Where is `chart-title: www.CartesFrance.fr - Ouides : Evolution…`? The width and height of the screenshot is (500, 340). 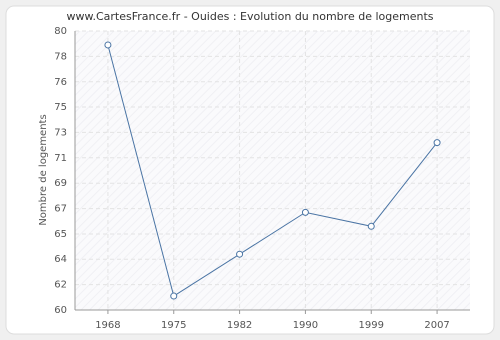 chart-title: www.CartesFrance.fr - Ouides : Evolution… is located at coordinates (250, 16).